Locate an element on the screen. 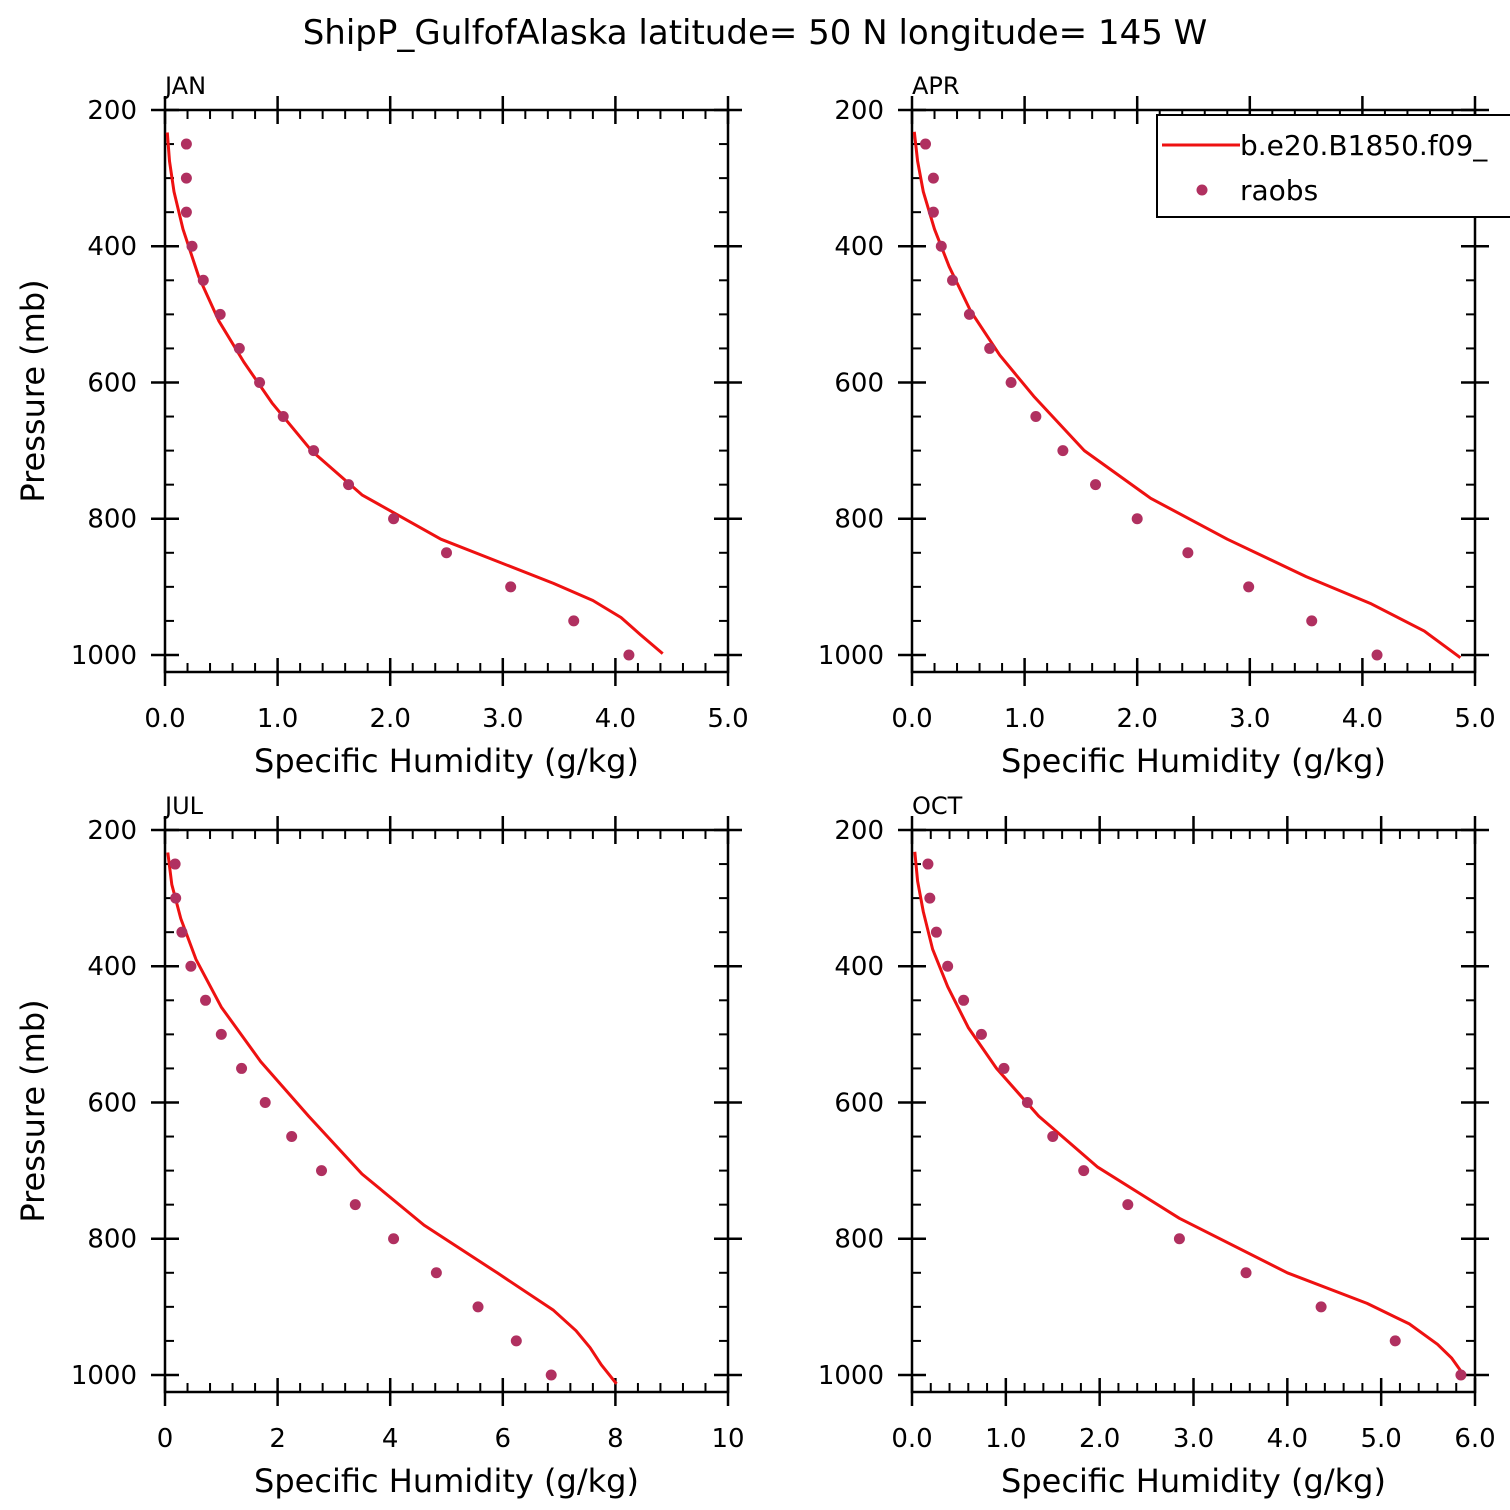  x-tick-label: 10 is located at coordinates (727, 1439).